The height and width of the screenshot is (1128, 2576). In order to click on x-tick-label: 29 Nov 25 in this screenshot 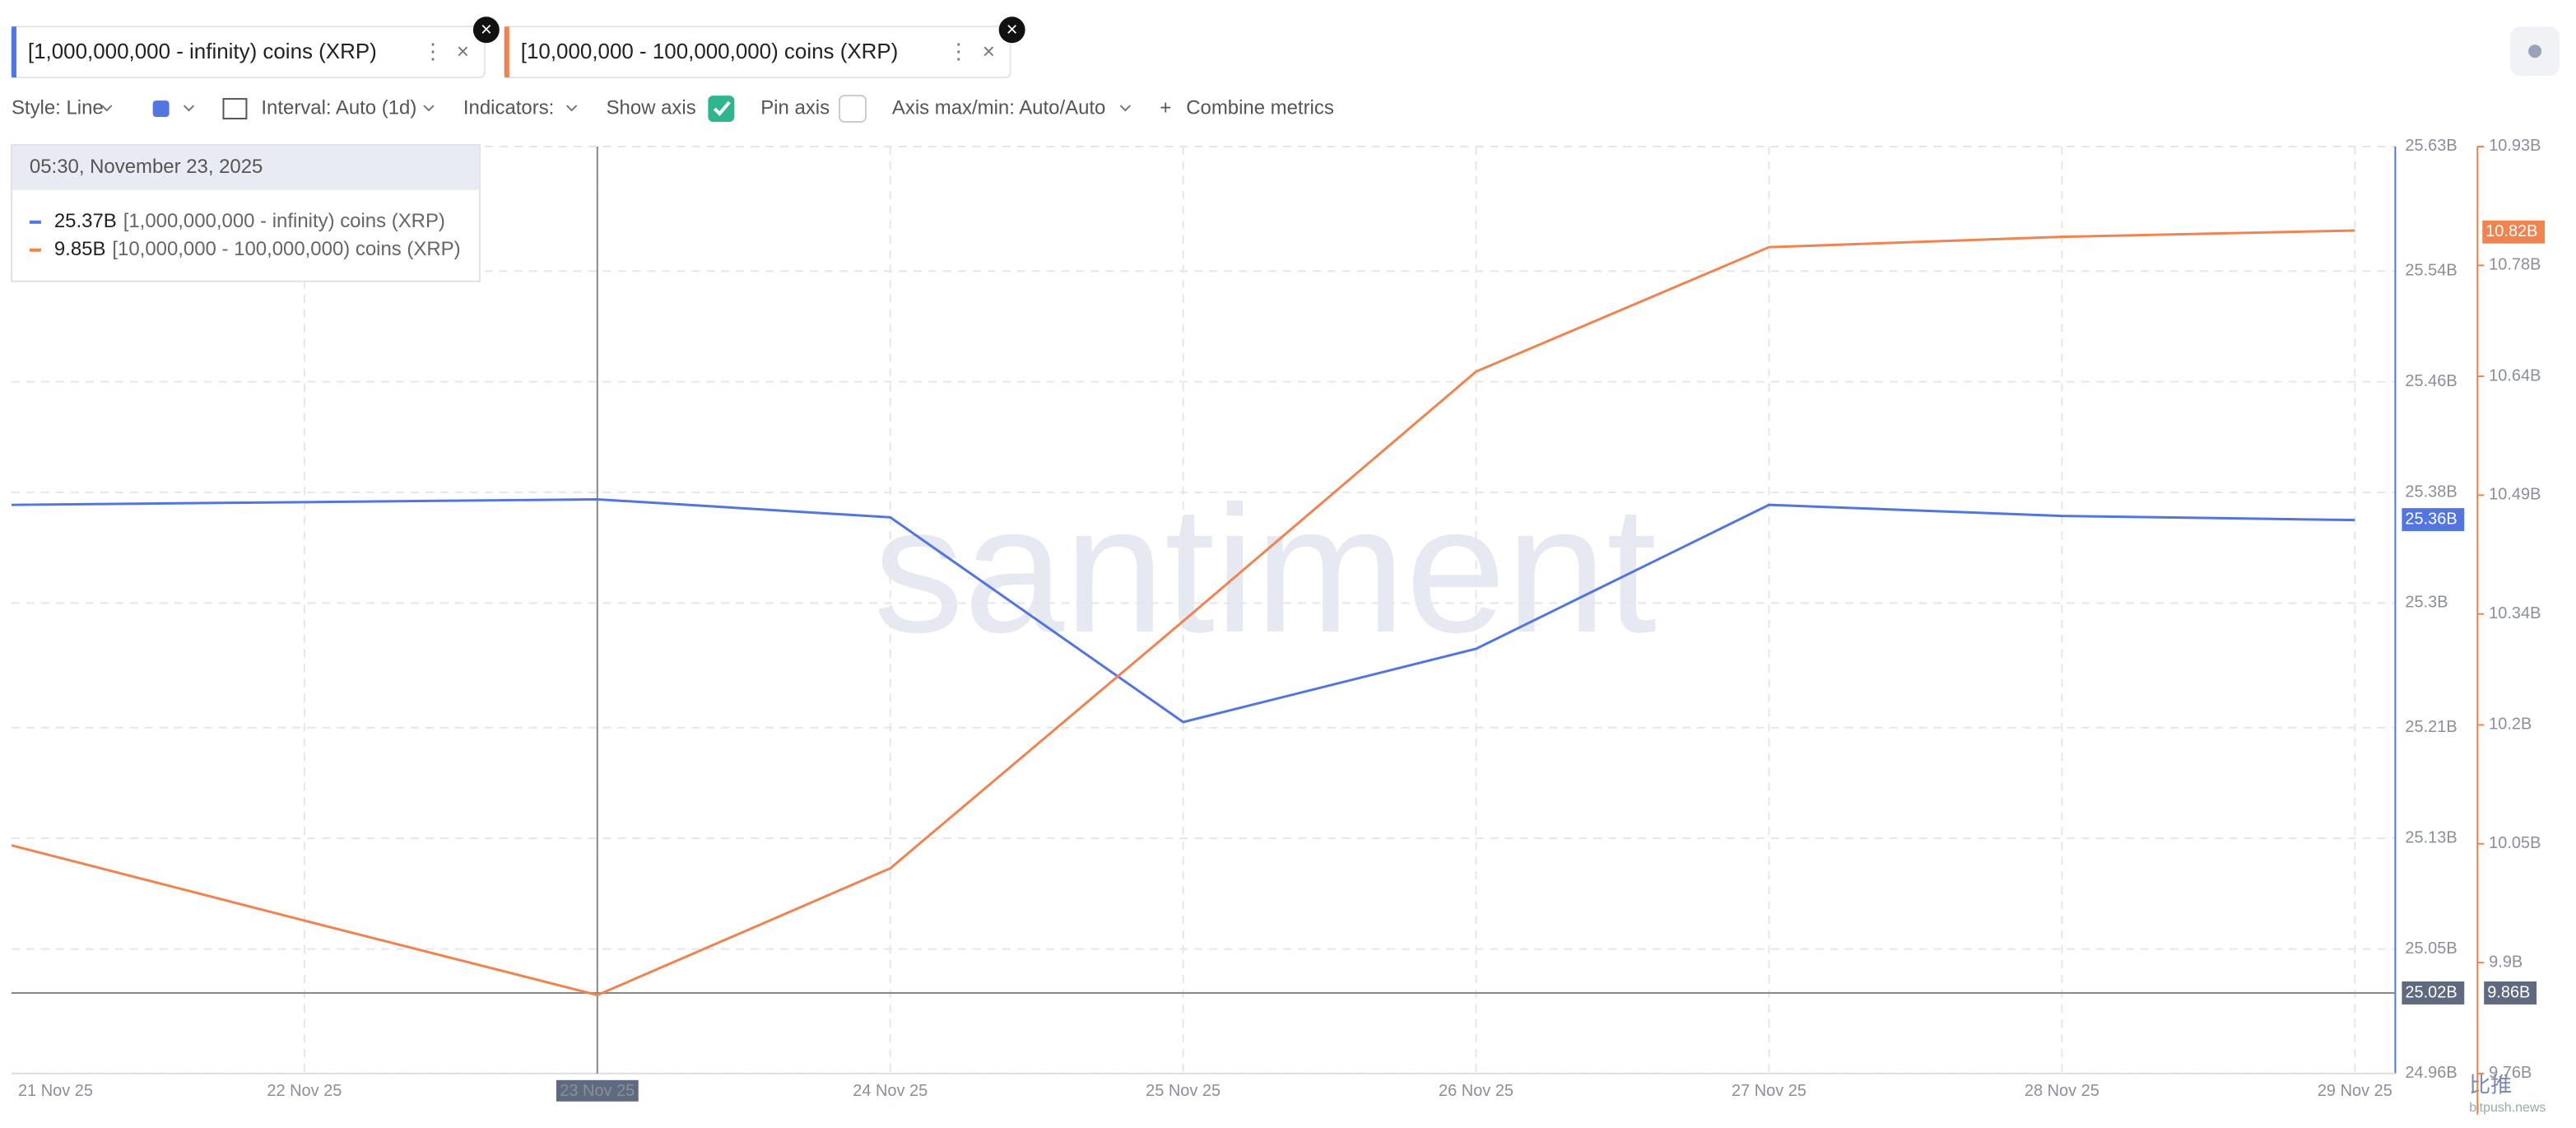, I will do `click(2355, 1091)`.